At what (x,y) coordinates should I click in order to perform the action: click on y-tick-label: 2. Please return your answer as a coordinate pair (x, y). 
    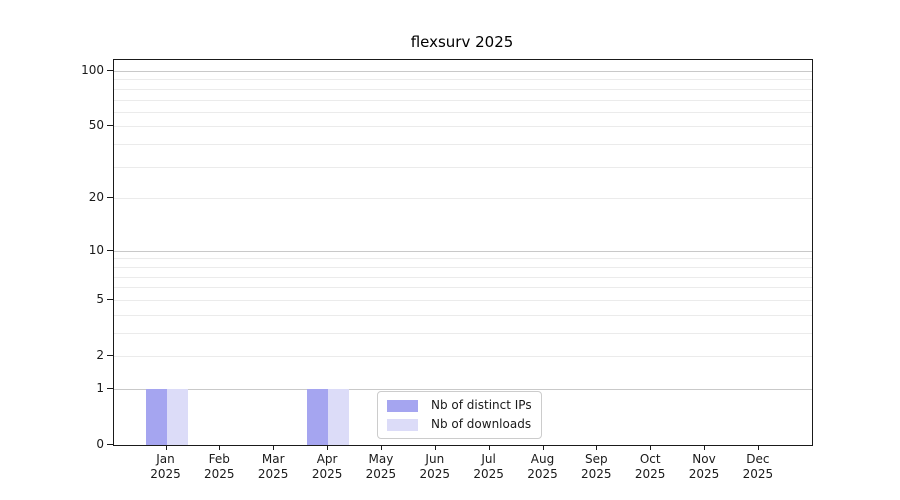
    Looking at the image, I should click on (100, 355).